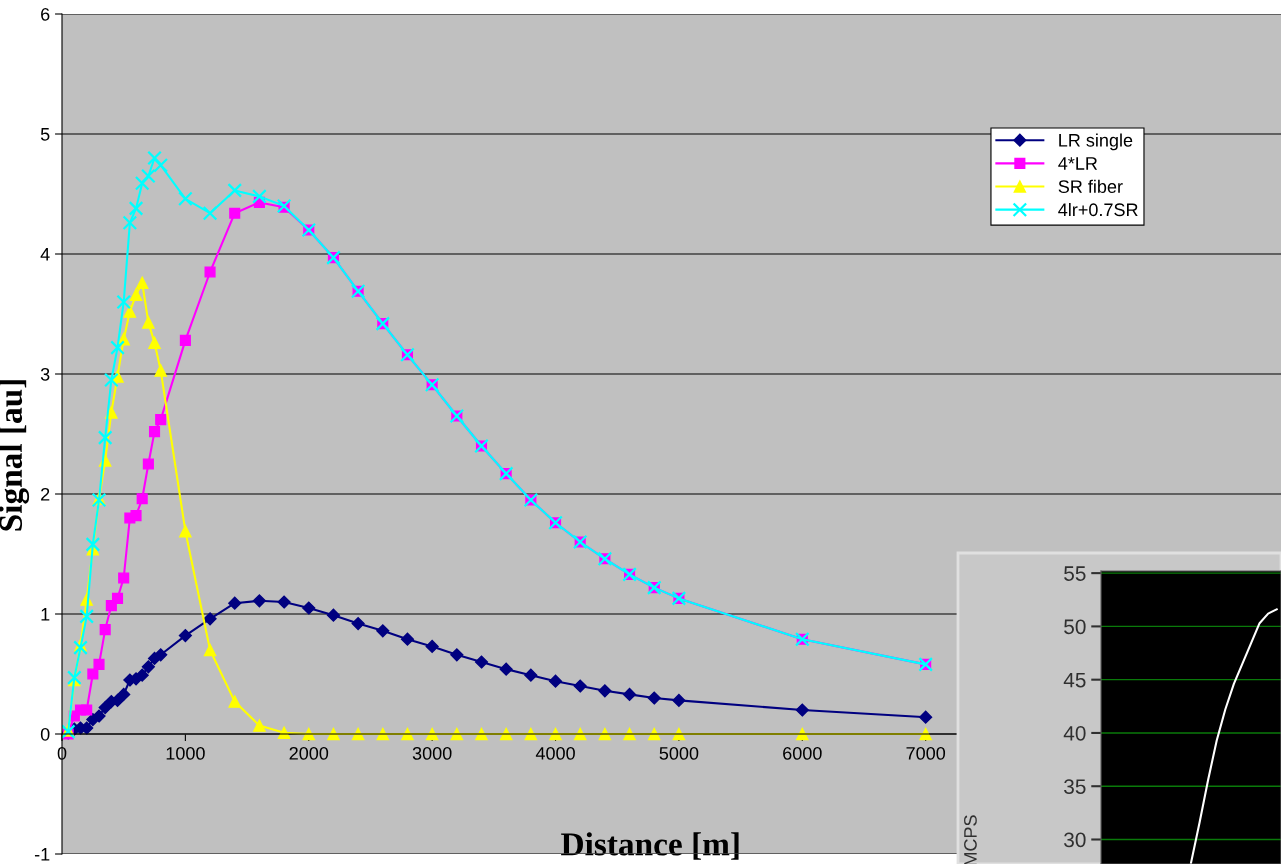  What do you see at coordinates (42, 854) in the screenshot?
I see `y-tick-label: -1` at bounding box center [42, 854].